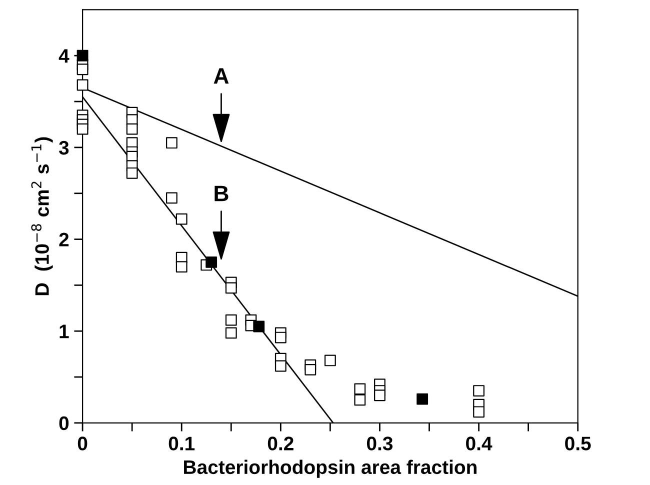  Describe the element at coordinates (281, 443) in the screenshot. I see `x-tick-label: 0.2` at that location.